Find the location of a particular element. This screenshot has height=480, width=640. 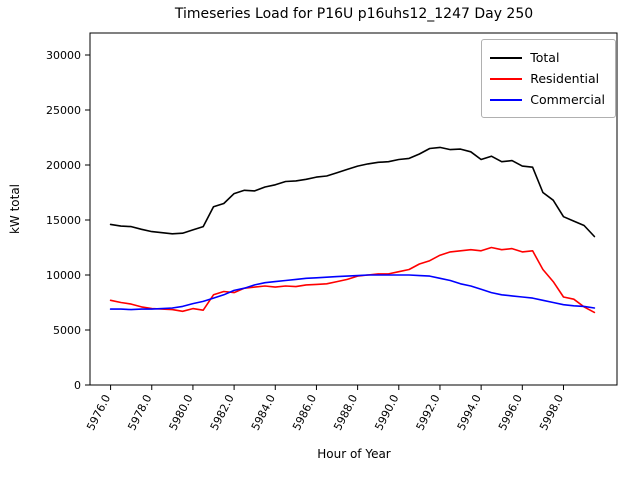

x-tick-label: 5992.0 is located at coordinates (428, 412).